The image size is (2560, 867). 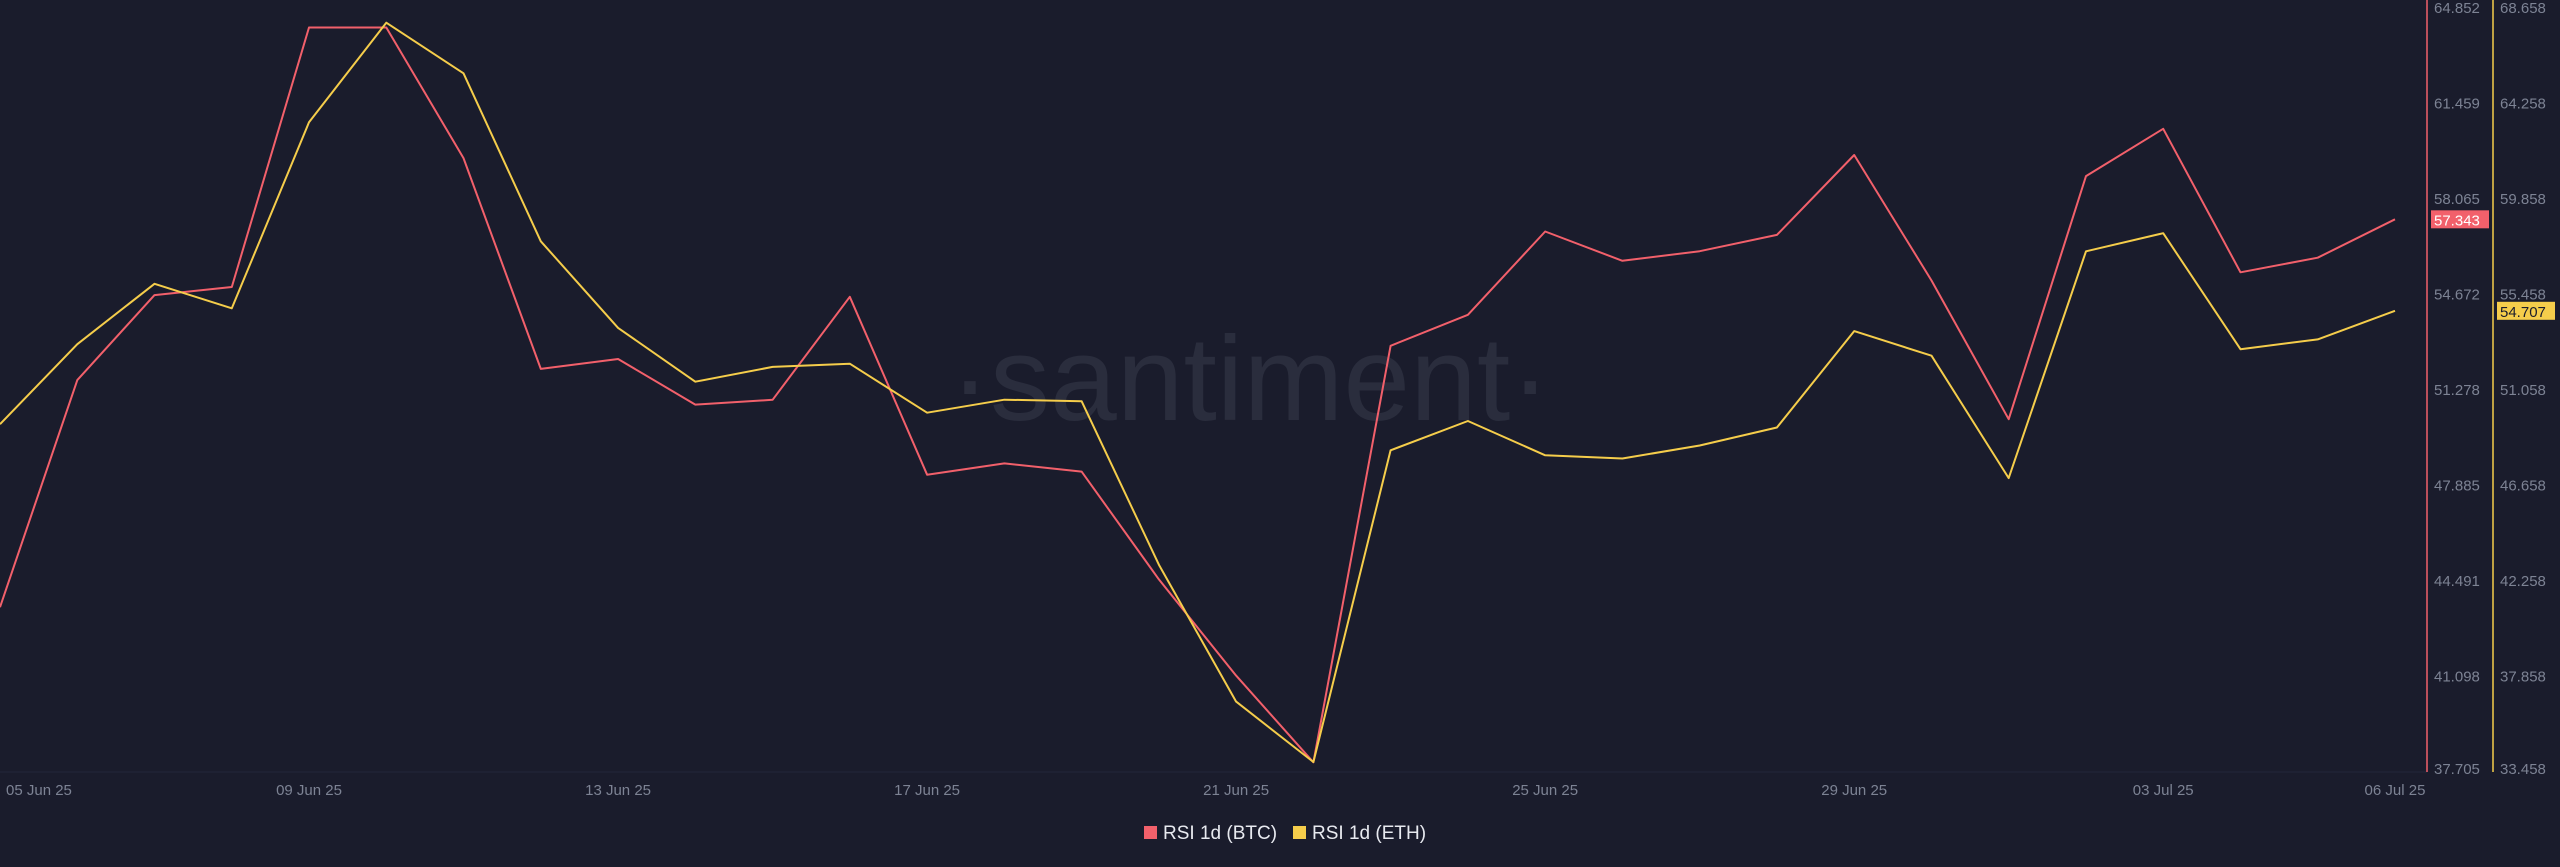 What do you see at coordinates (2523, 486) in the screenshot?
I see `right-axis-tick-label: 46.658` at bounding box center [2523, 486].